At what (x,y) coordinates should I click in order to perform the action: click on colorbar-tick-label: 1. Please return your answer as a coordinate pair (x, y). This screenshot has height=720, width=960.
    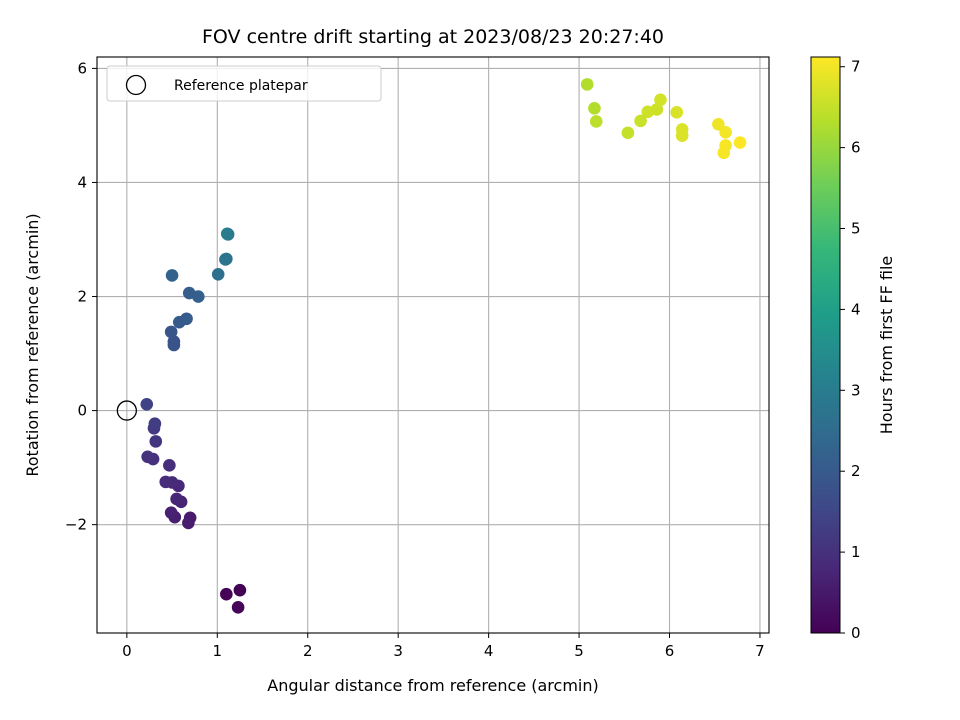
    Looking at the image, I should click on (856, 552).